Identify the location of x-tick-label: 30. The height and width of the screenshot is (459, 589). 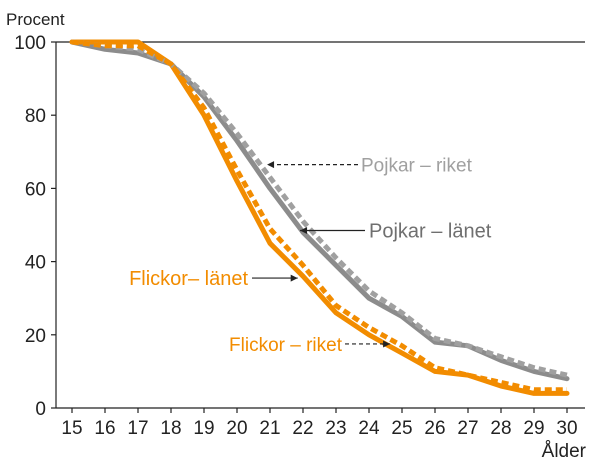
(566, 428).